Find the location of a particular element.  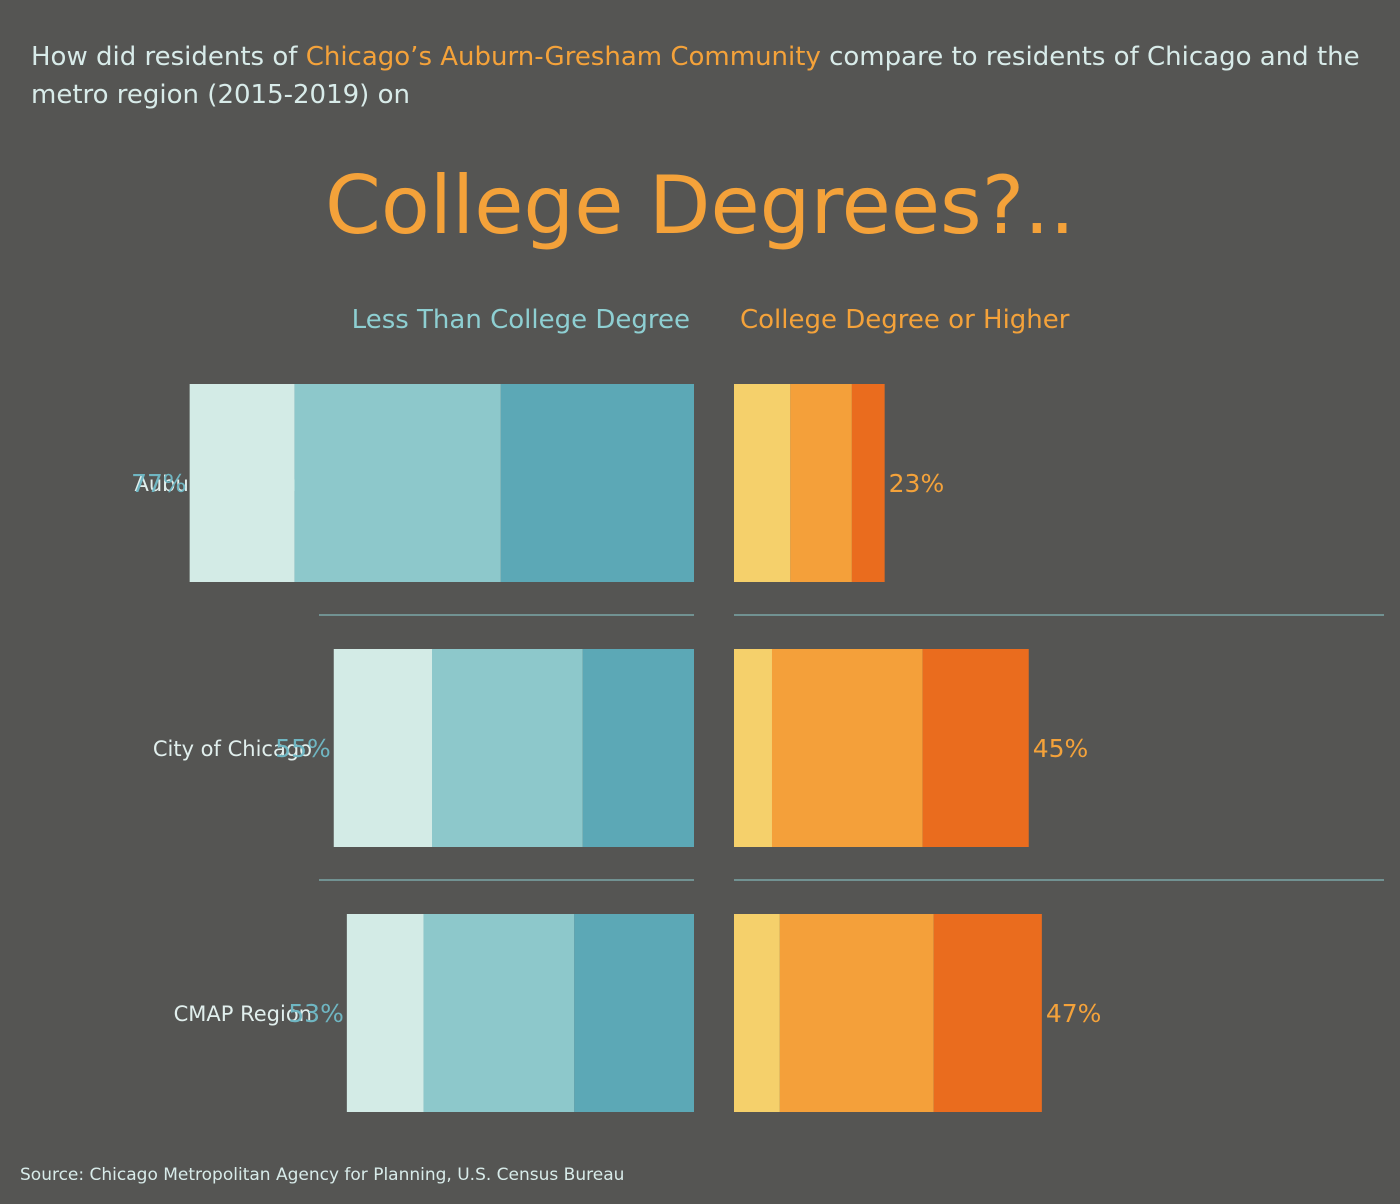

pct-label-college-cmap-region: 47% is located at coordinates (1074, 1013).